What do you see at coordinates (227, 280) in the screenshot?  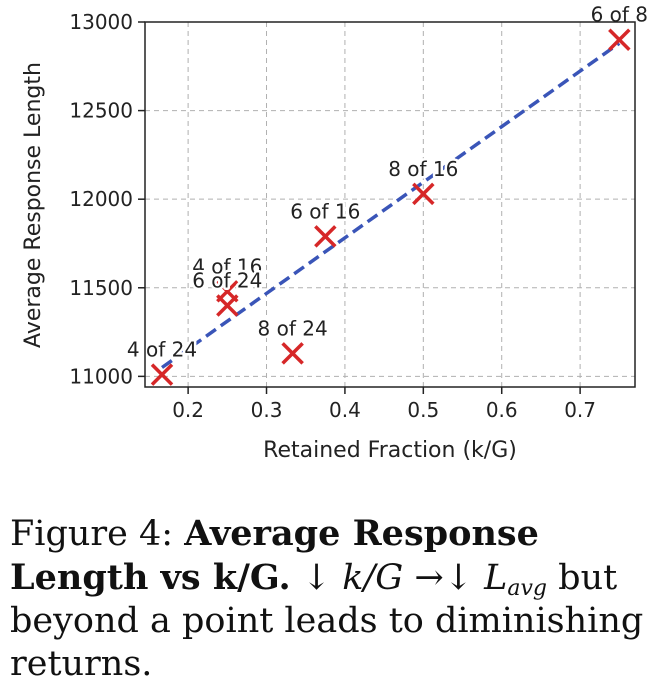 I see `data-point-label: 6 of 24` at bounding box center [227, 280].